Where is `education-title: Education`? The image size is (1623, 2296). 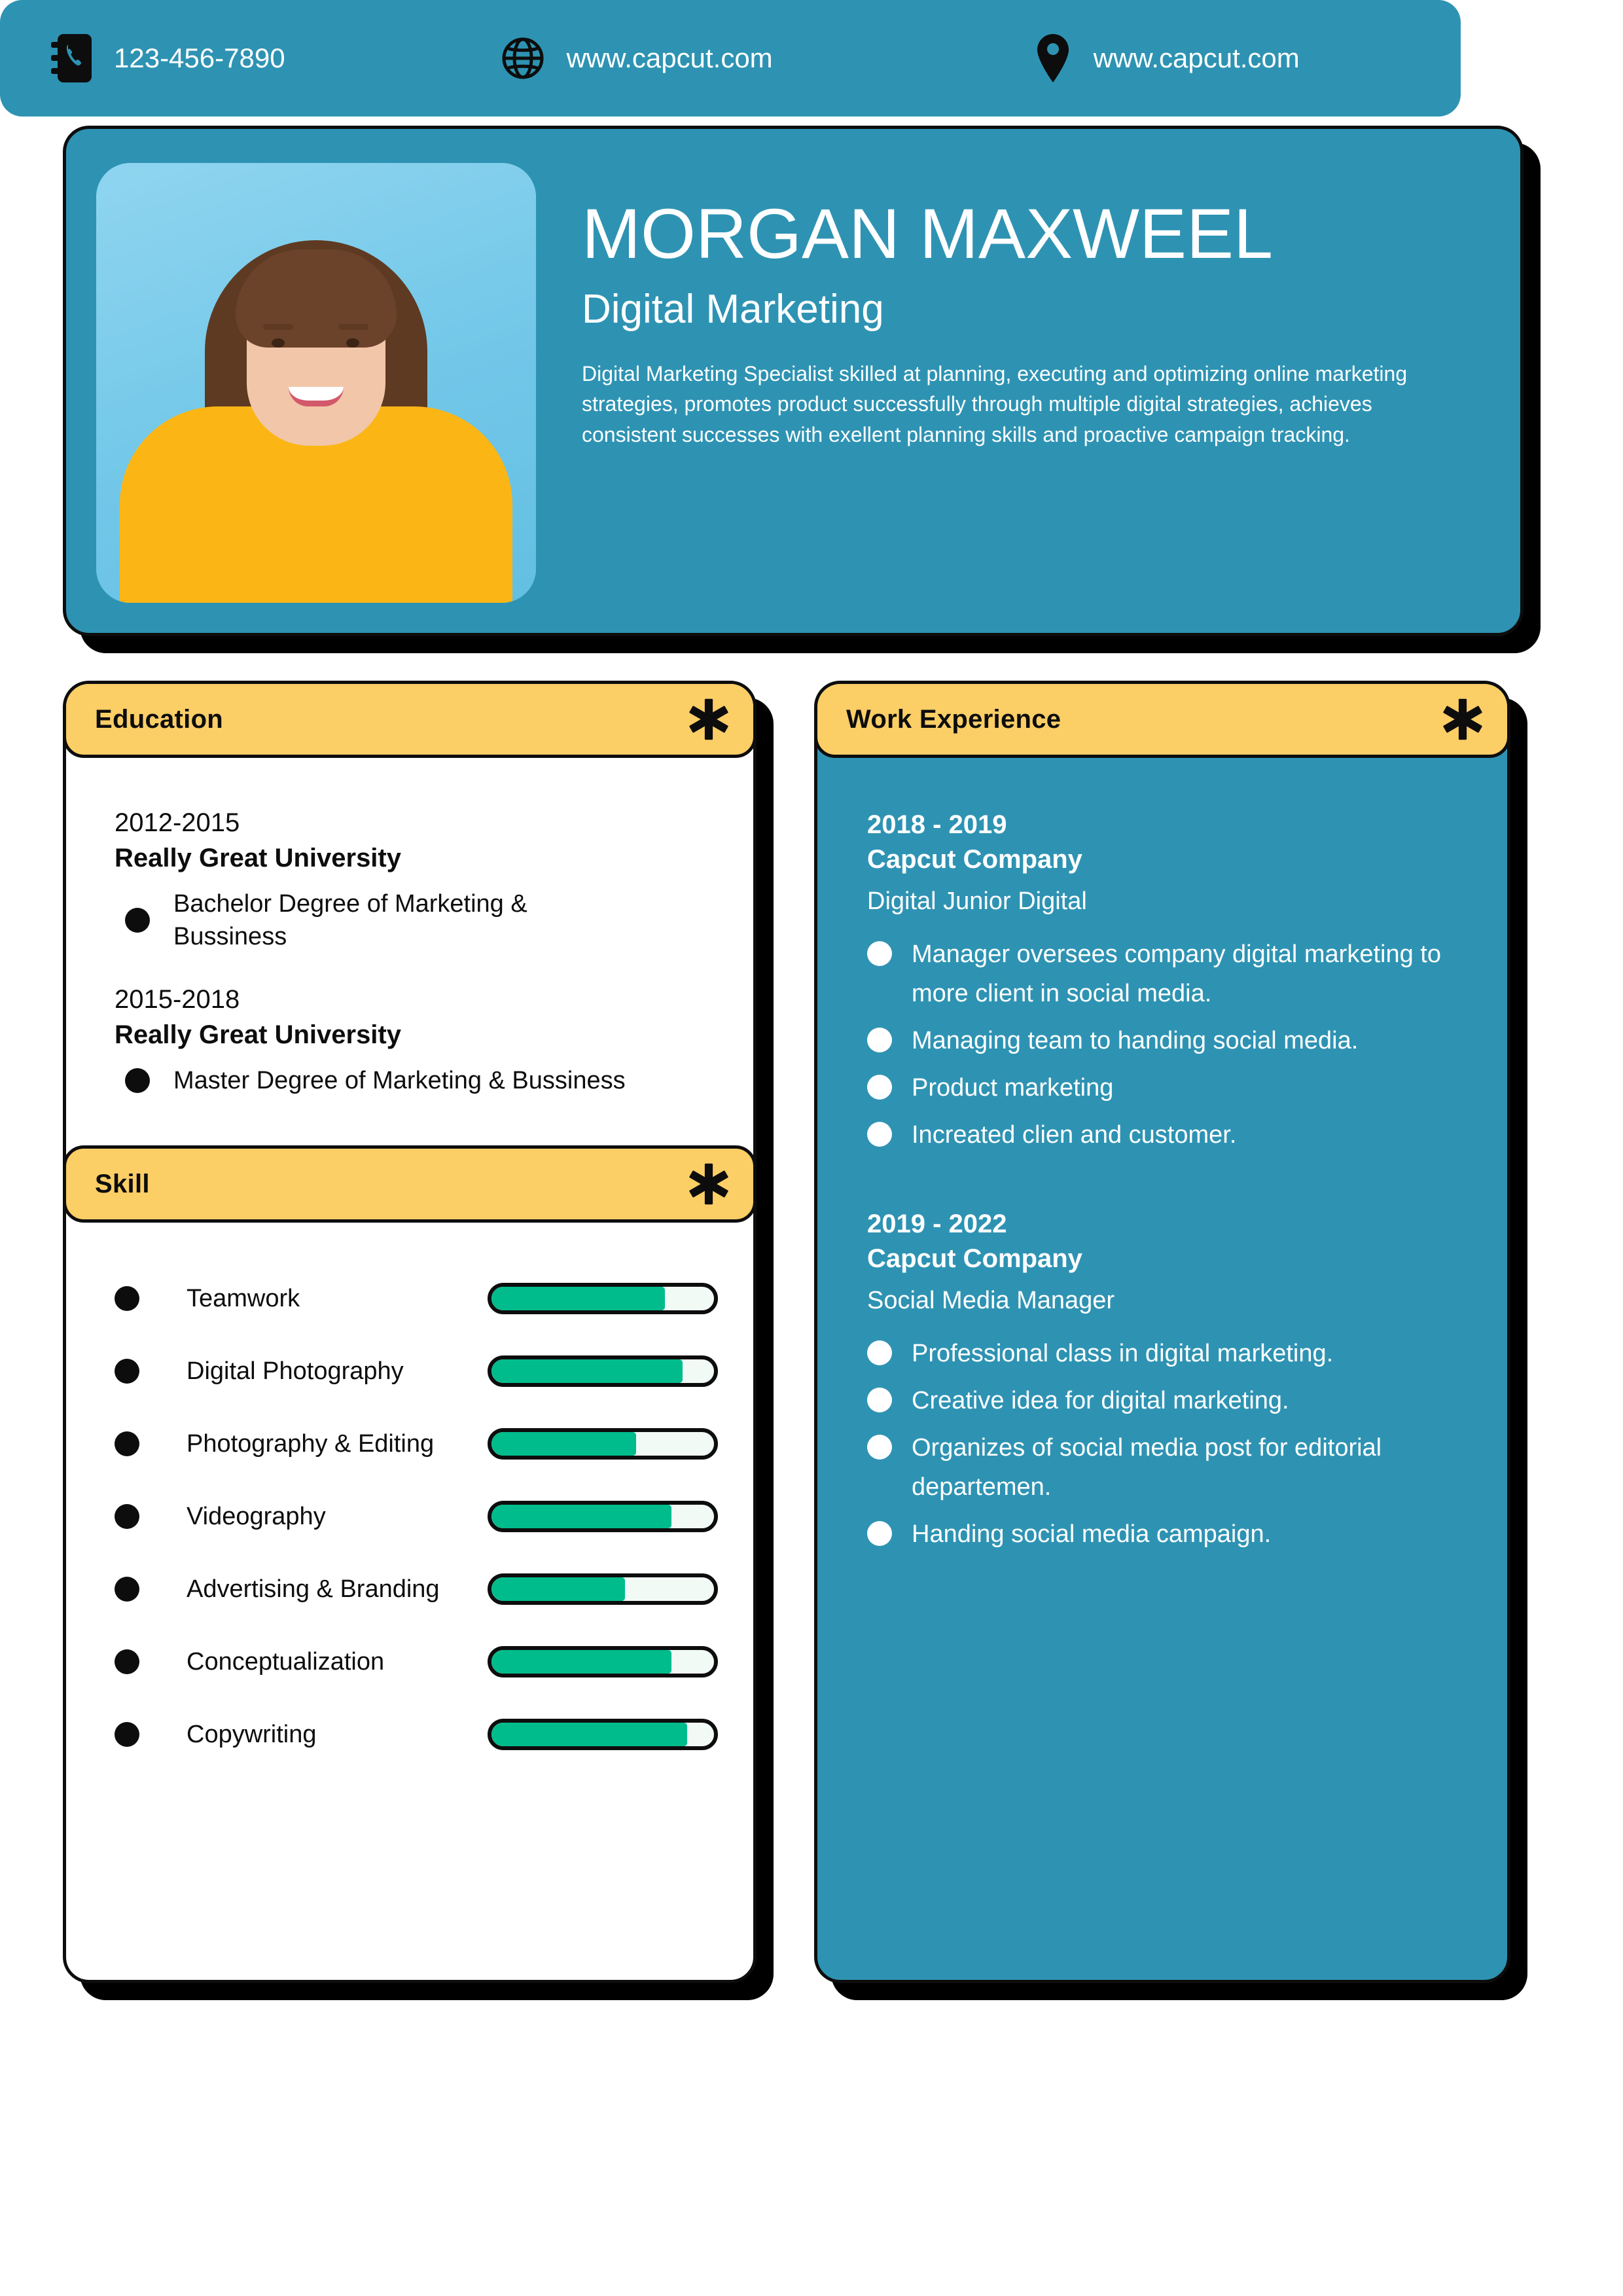
education-title: Education is located at coordinates (159, 719).